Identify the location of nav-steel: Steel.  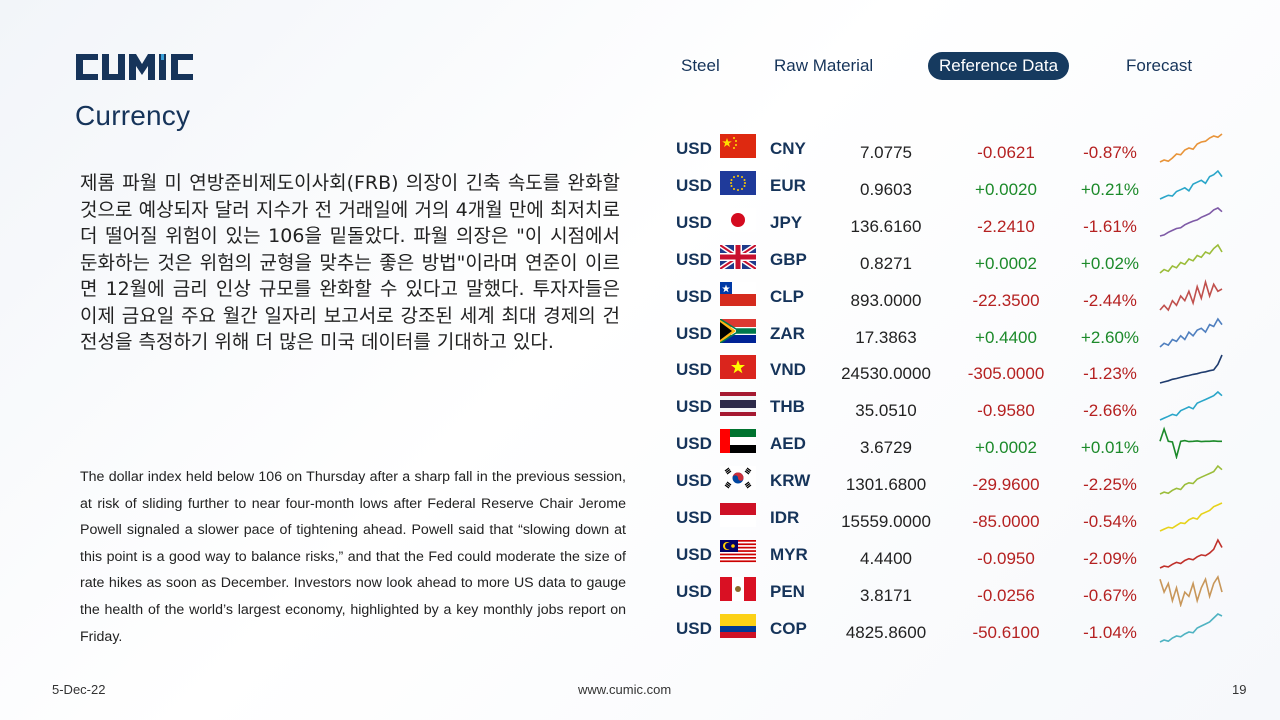
(700, 65).